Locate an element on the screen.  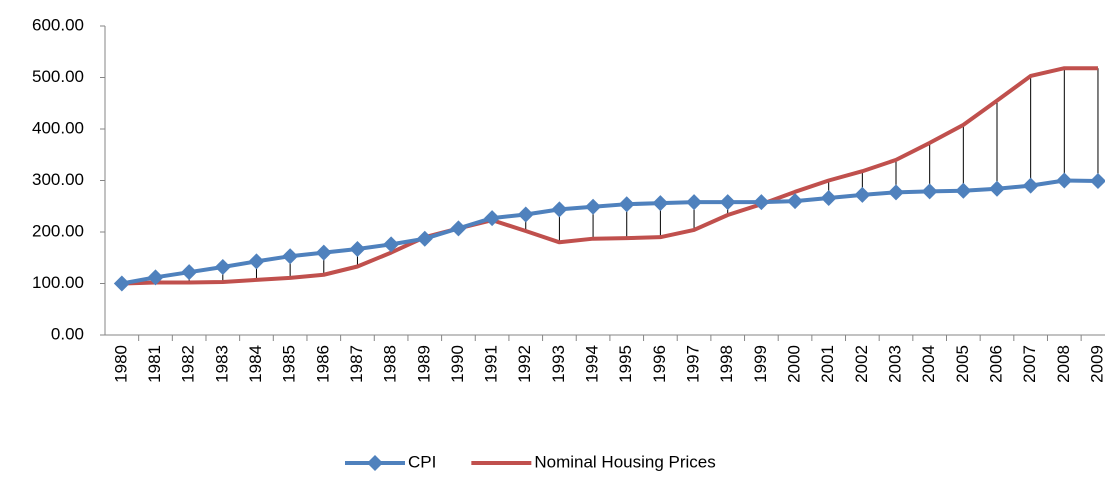
x-tick-label: 2008 is located at coordinates (1063, 364).